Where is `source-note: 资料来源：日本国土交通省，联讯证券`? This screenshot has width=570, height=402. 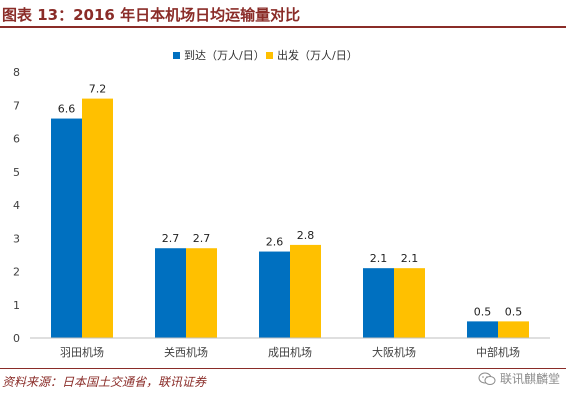
source-note: 资料来源：日本国土交通省，联讯证券 is located at coordinates (104, 382).